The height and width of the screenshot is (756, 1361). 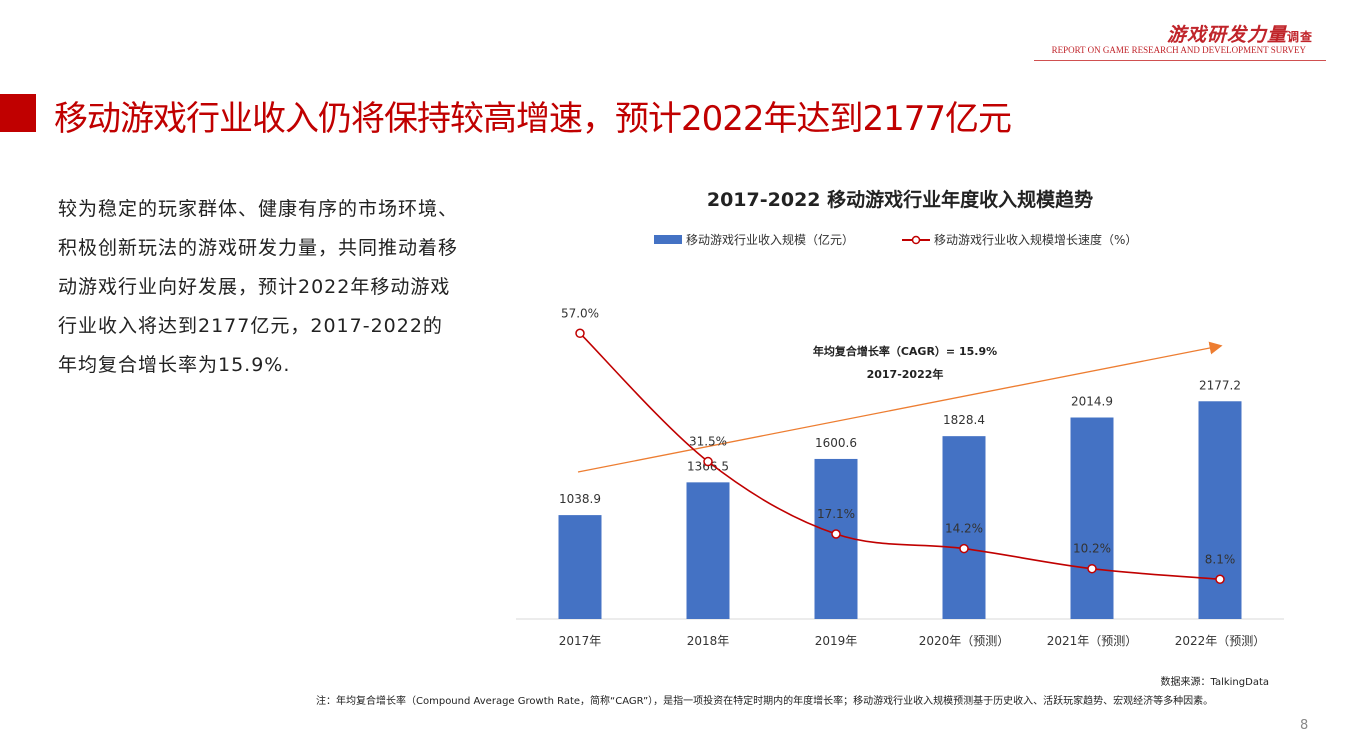 I want to click on cagr-label: 年均复合增长率（CAGR）= 15.9%, so click(x=905, y=351).